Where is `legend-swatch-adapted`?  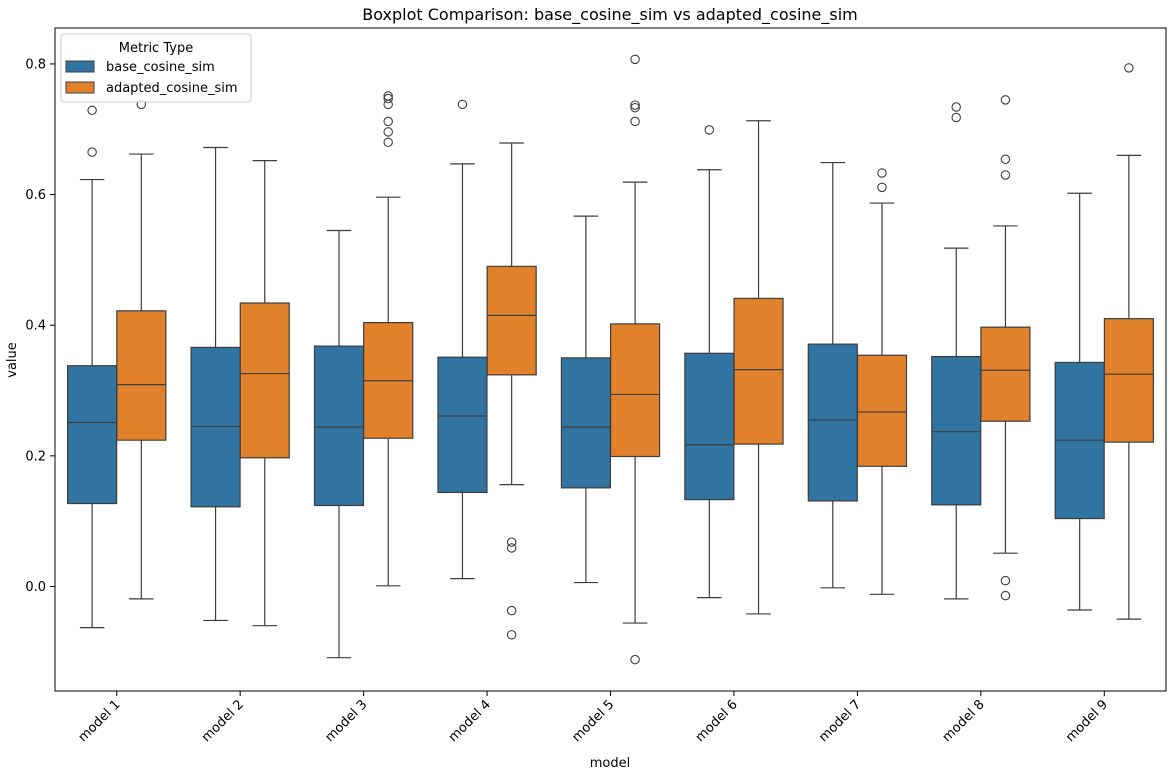
legend-swatch-adapted is located at coordinates (80, 87).